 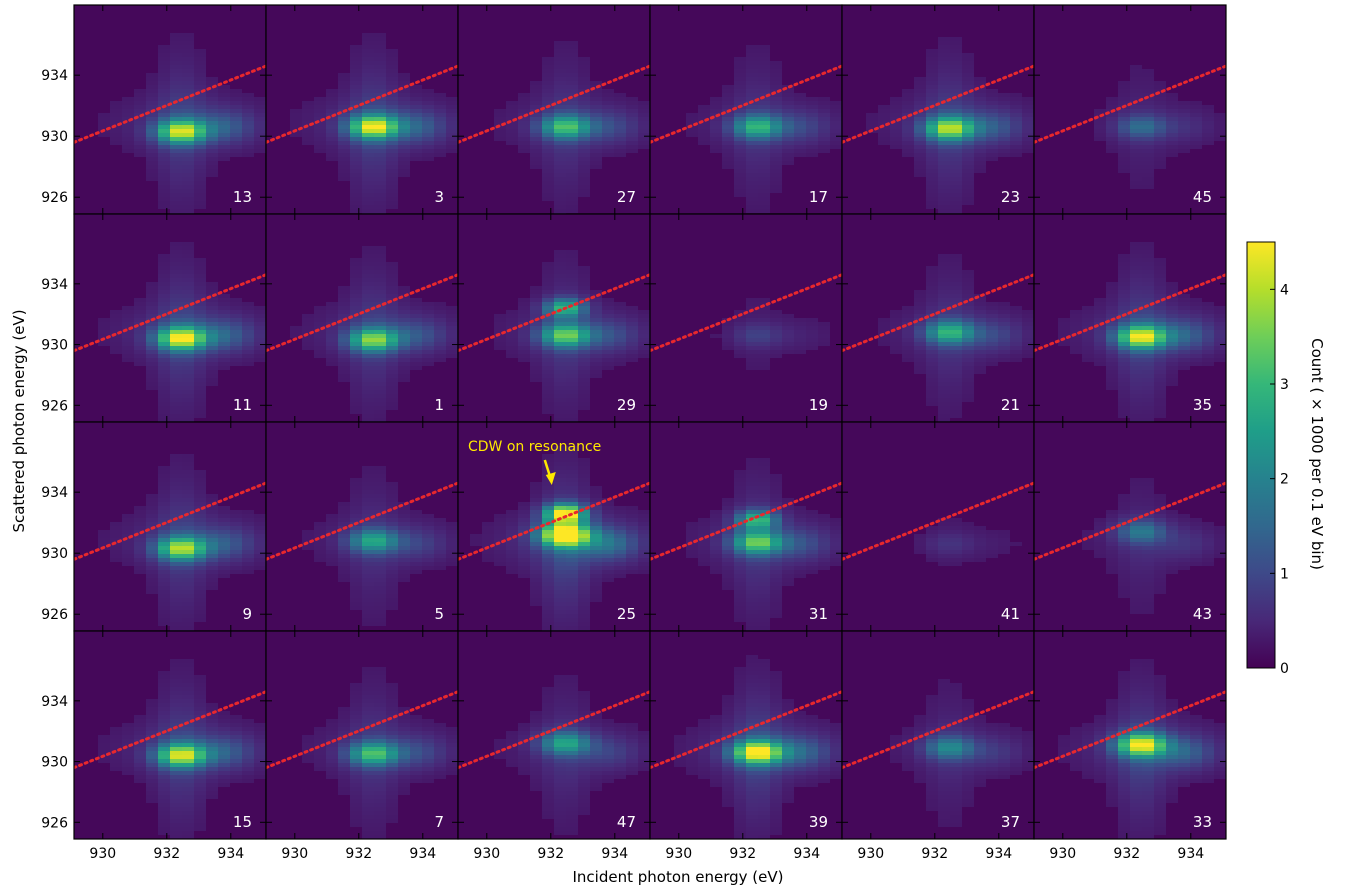 What do you see at coordinates (746, 109) in the screenshot?
I see `panel-17: 17` at bounding box center [746, 109].